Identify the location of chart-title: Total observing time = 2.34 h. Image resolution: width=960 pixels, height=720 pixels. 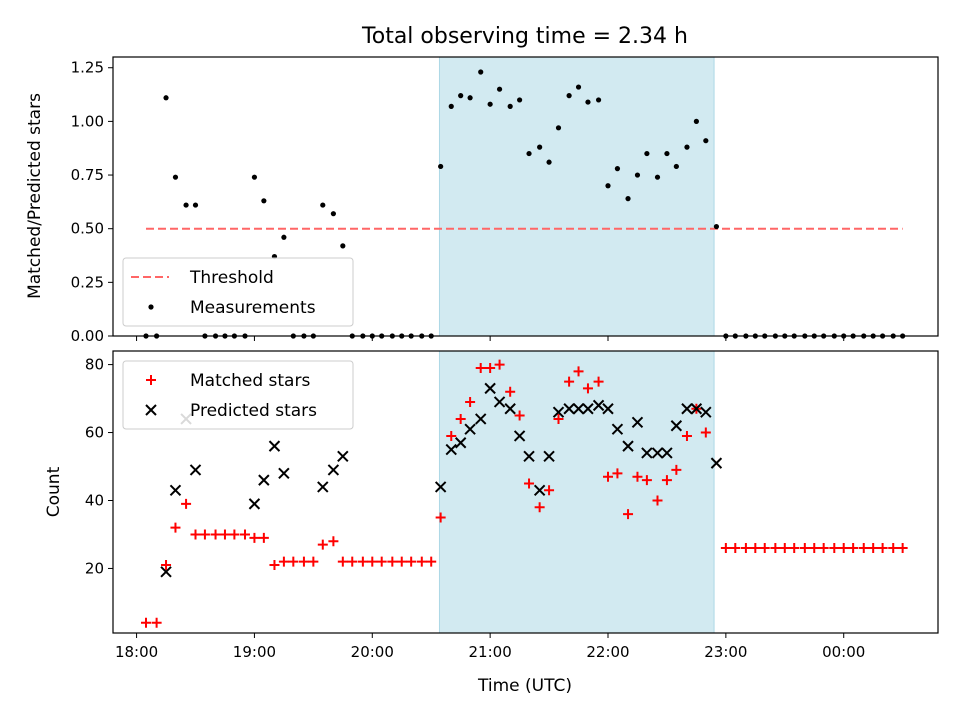
(524, 36).